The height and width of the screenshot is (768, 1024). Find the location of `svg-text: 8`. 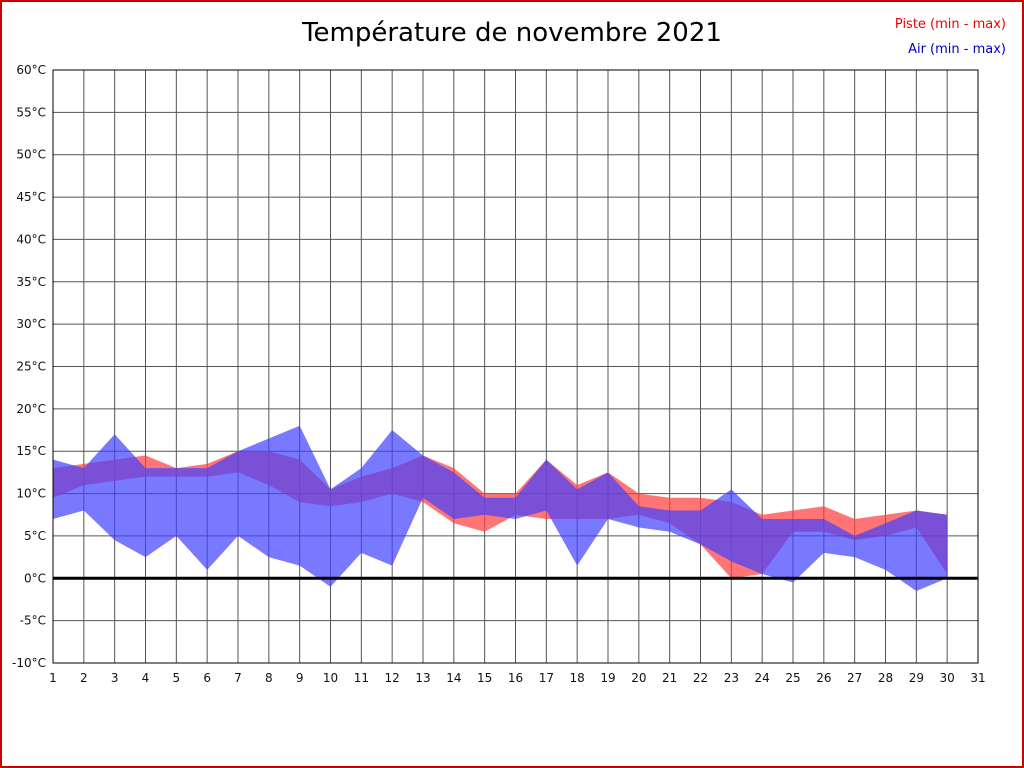

svg-text: 8 is located at coordinates (269, 678).